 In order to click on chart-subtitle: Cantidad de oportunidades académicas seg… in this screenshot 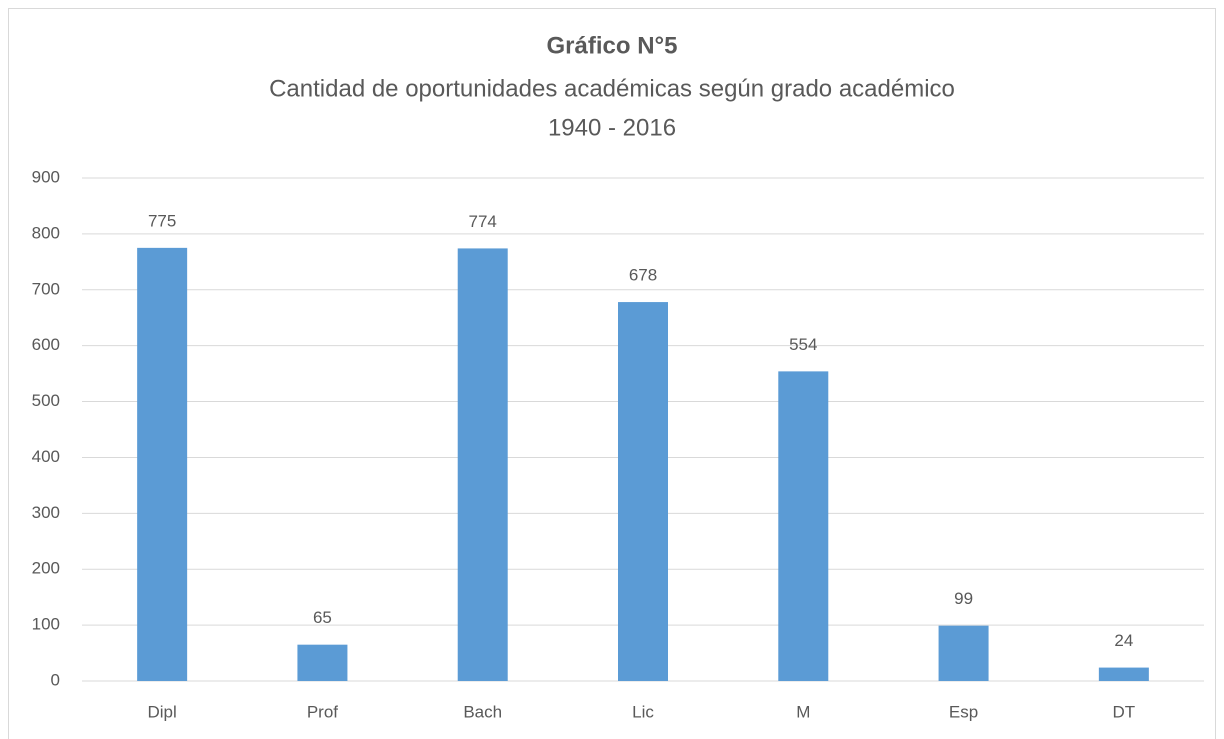, I will do `click(612, 88)`.